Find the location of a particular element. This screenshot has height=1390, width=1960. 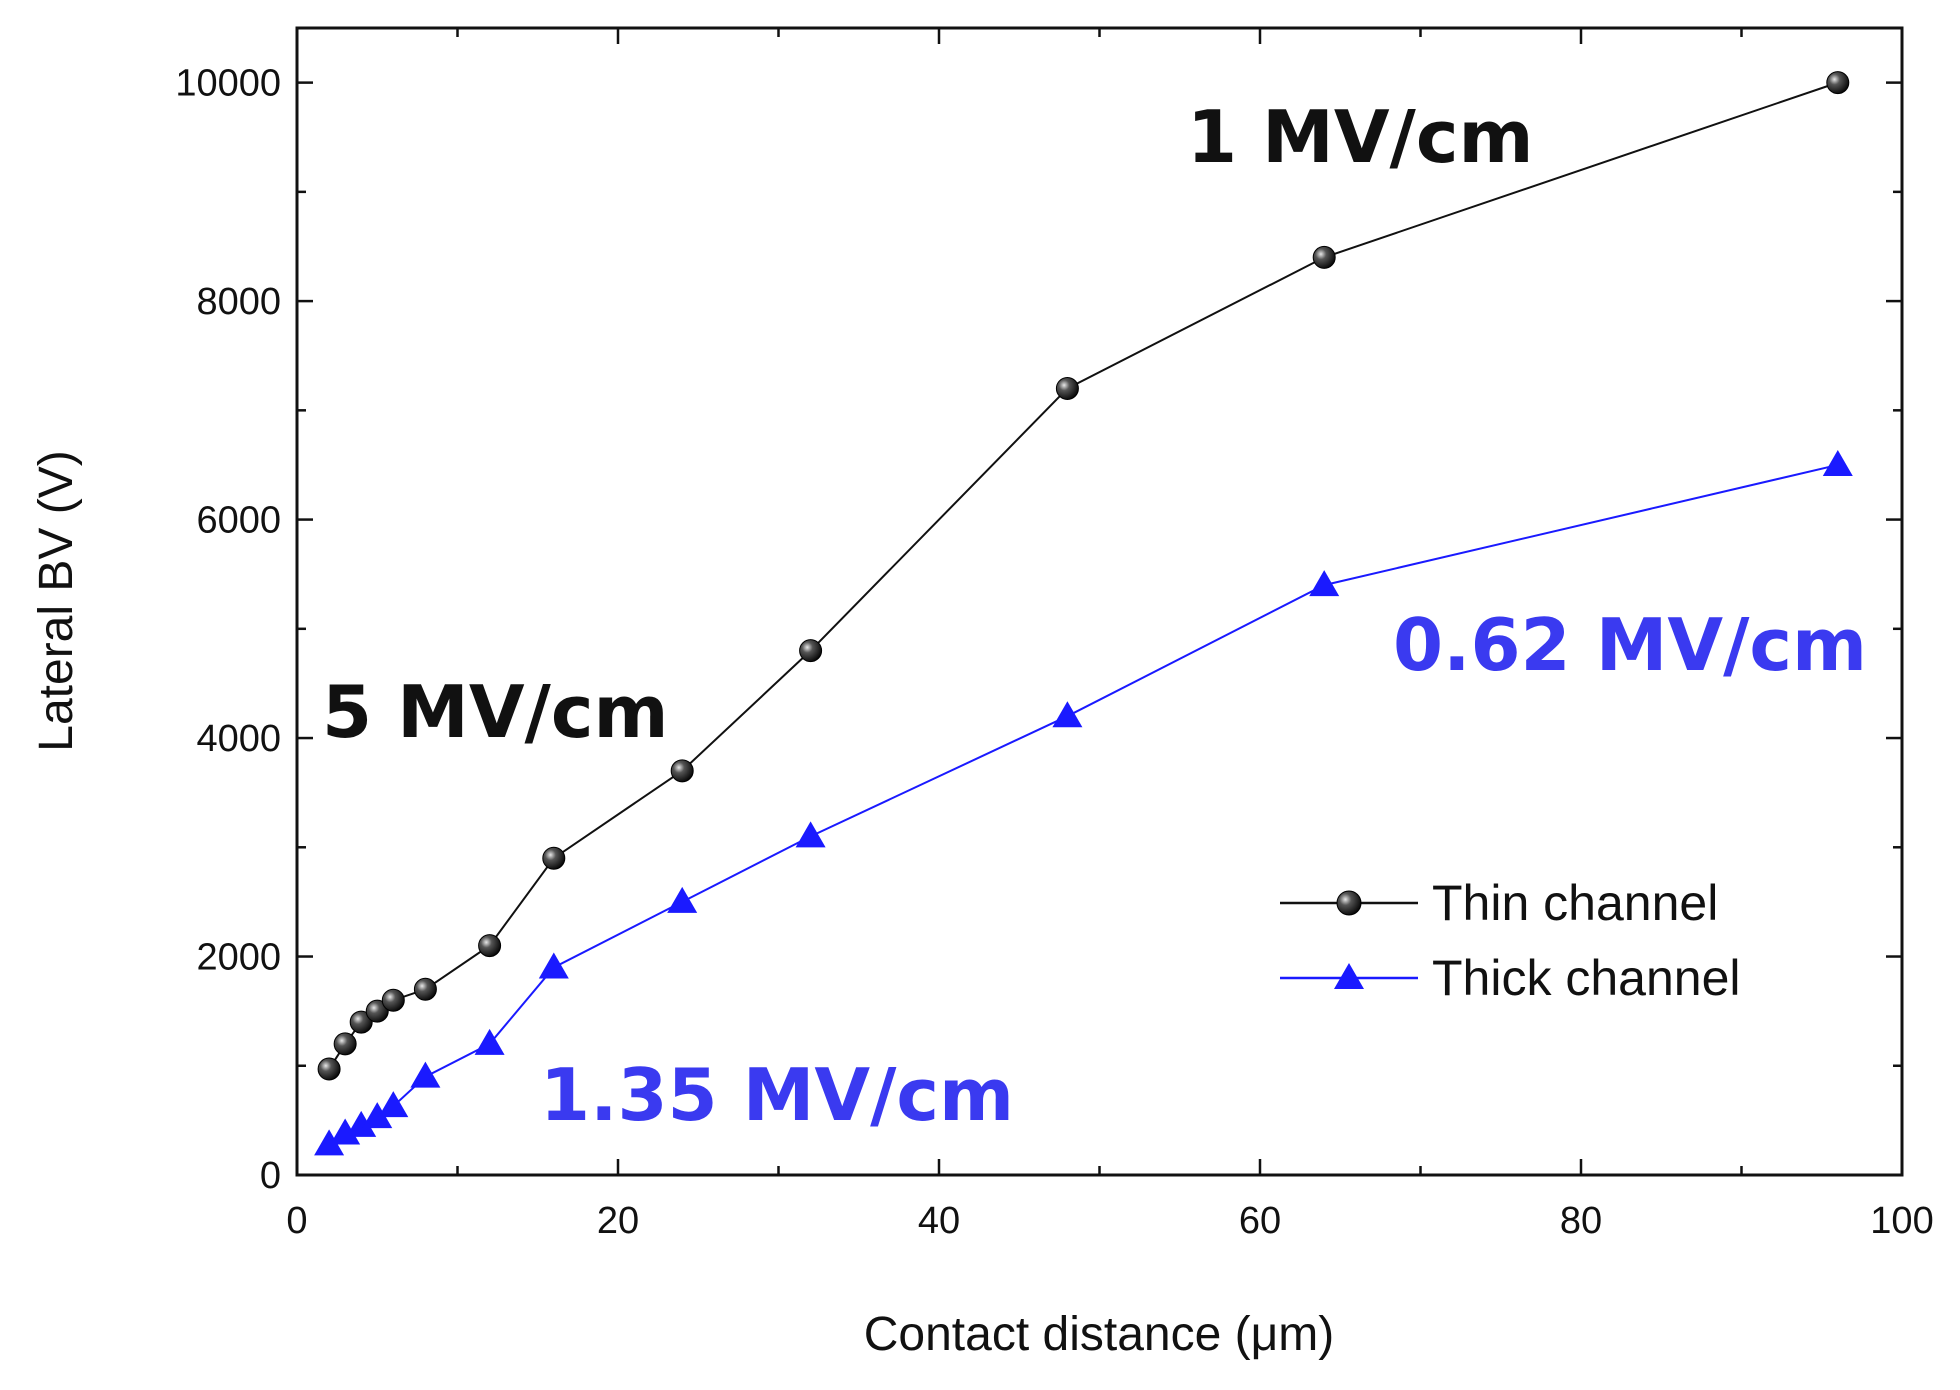

x-tick-label: 20 is located at coordinates (618, 1221).